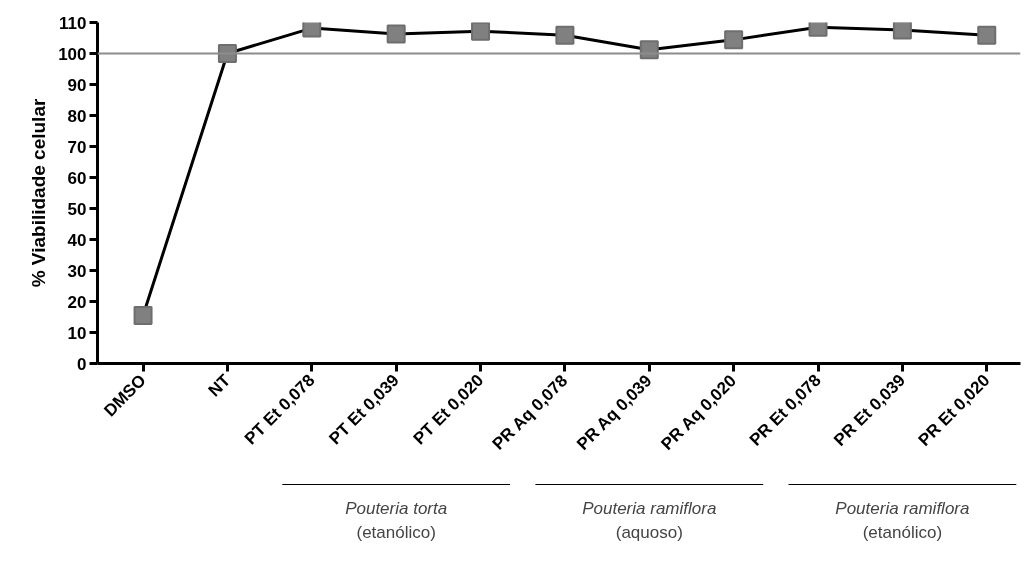  I want to click on text: (aquoso), so click(649, 532).